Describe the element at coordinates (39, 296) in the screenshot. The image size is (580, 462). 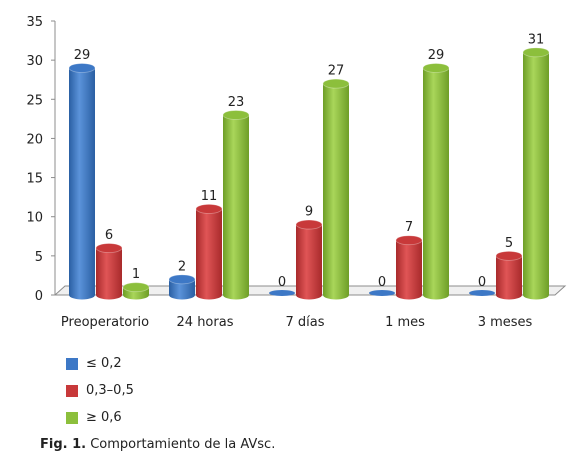
I see `y-tick-label: 0` at that location.